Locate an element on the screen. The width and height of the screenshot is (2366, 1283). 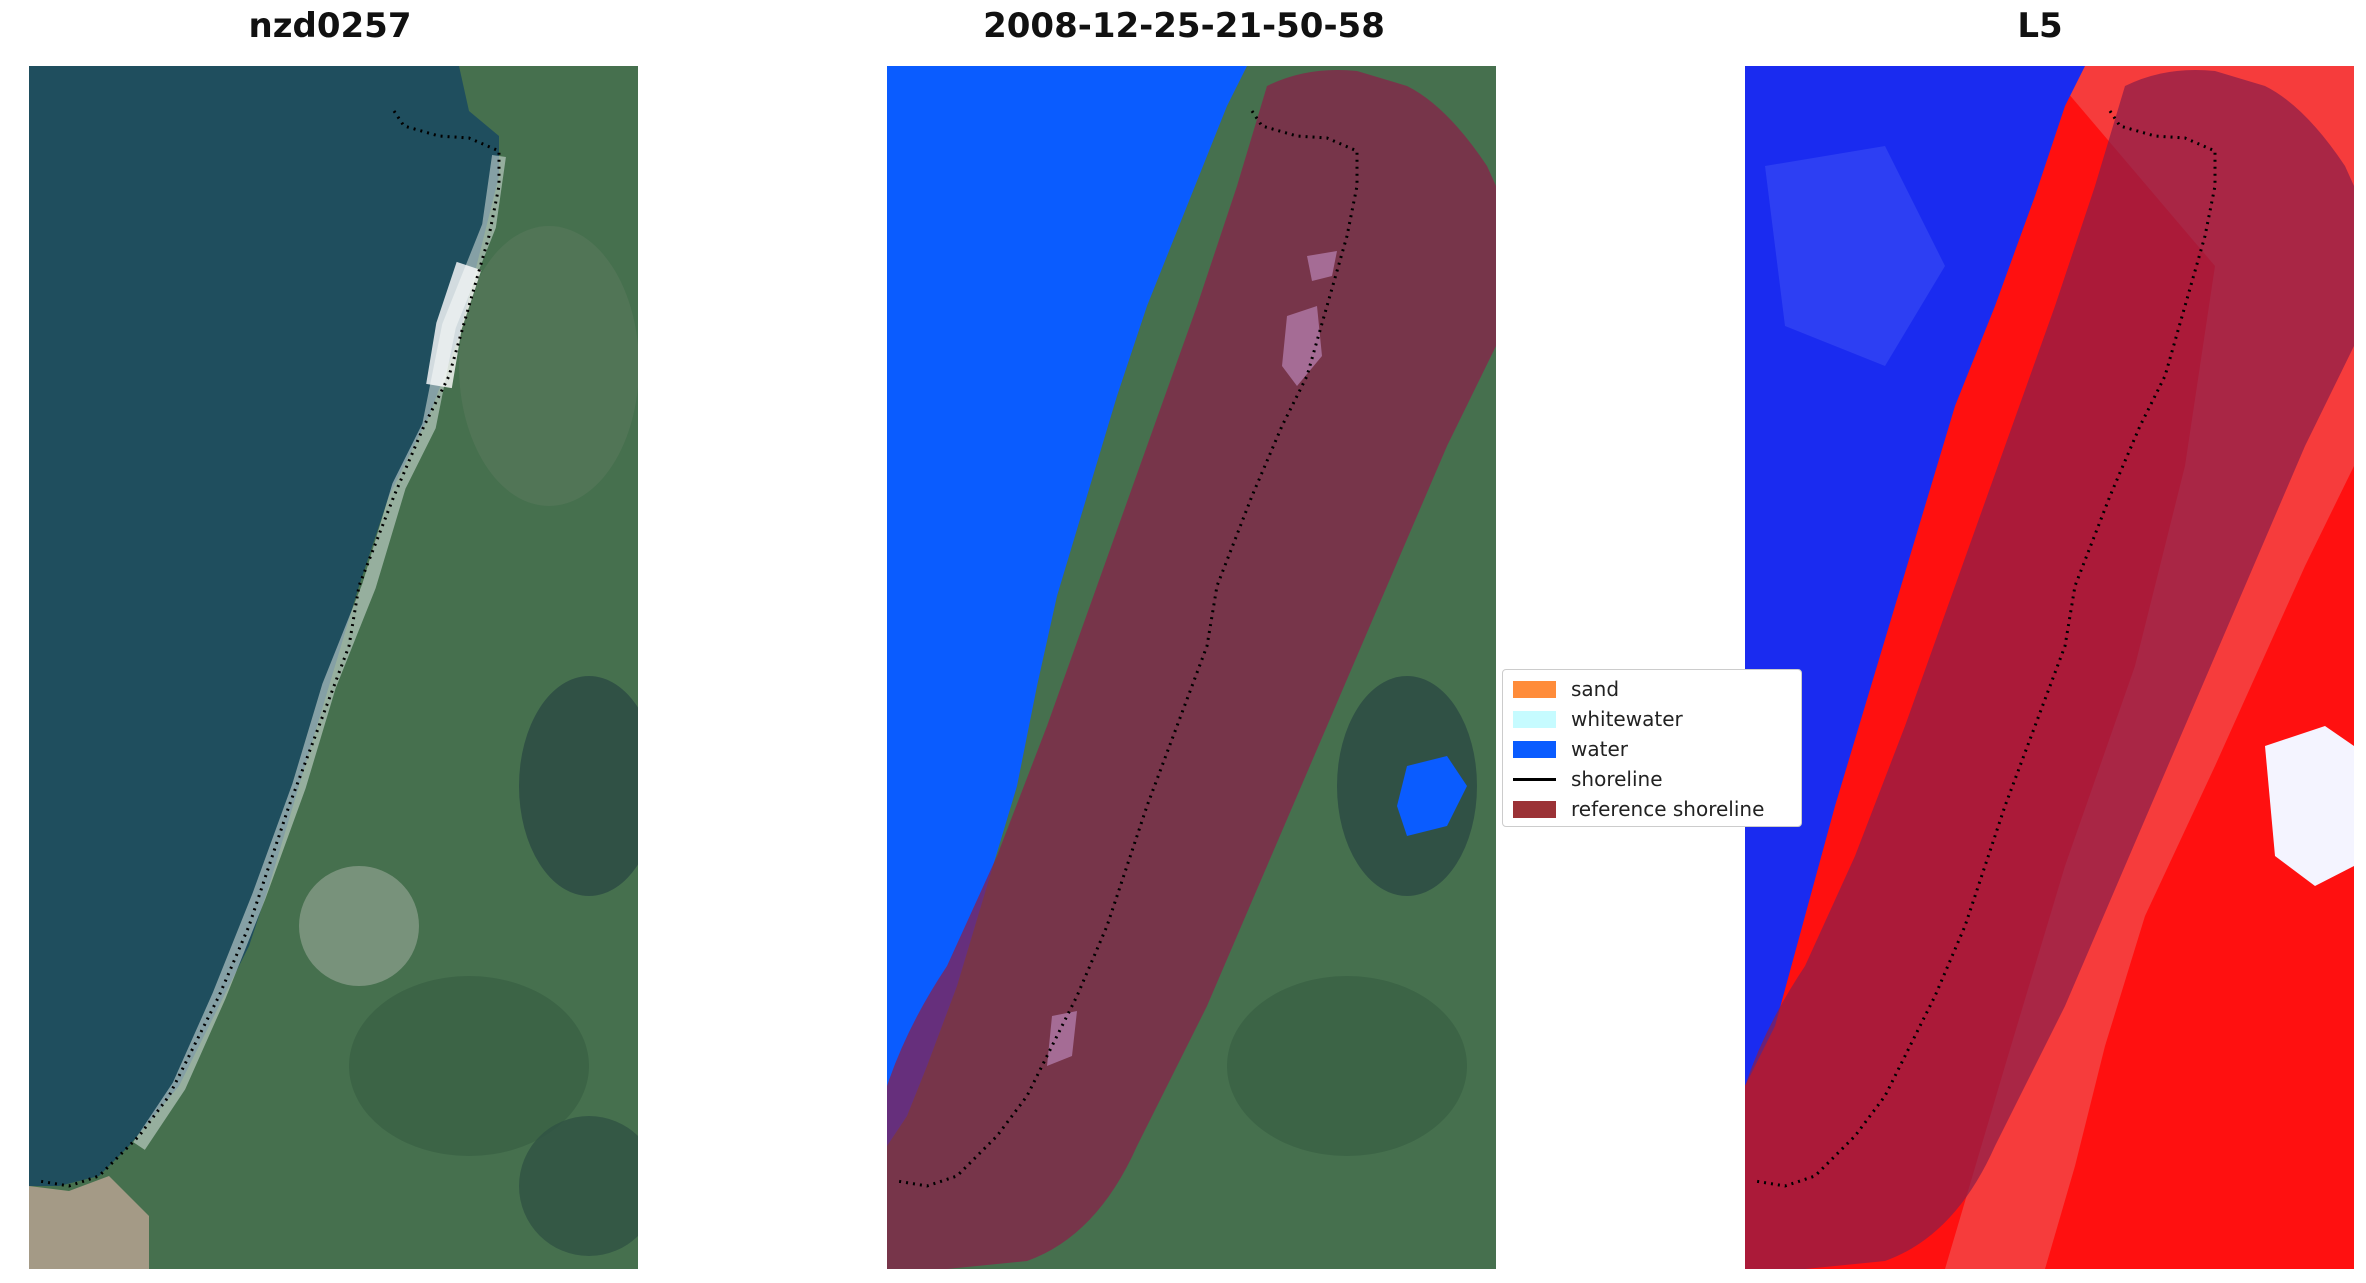
legend-item-shoreline: shoreline is located at coordinates (1588, 779).